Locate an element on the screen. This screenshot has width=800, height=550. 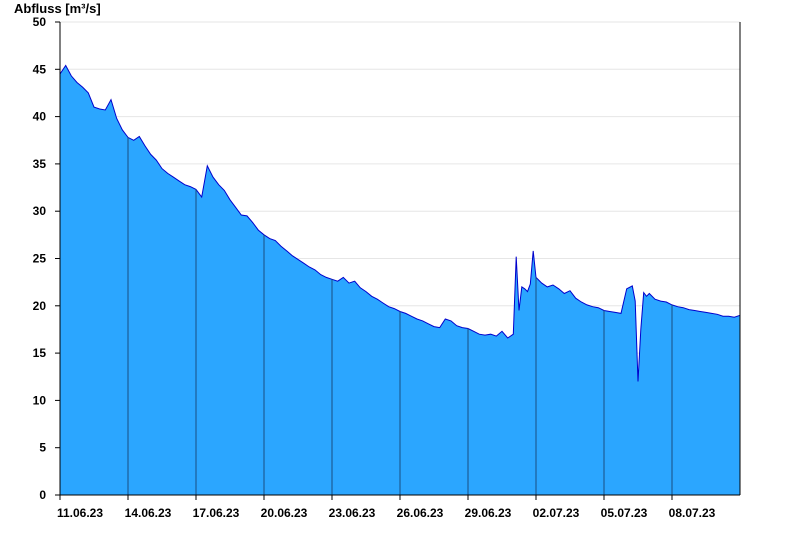
x-tick-label: 17.06.23 is located at coordinates (216, 513).